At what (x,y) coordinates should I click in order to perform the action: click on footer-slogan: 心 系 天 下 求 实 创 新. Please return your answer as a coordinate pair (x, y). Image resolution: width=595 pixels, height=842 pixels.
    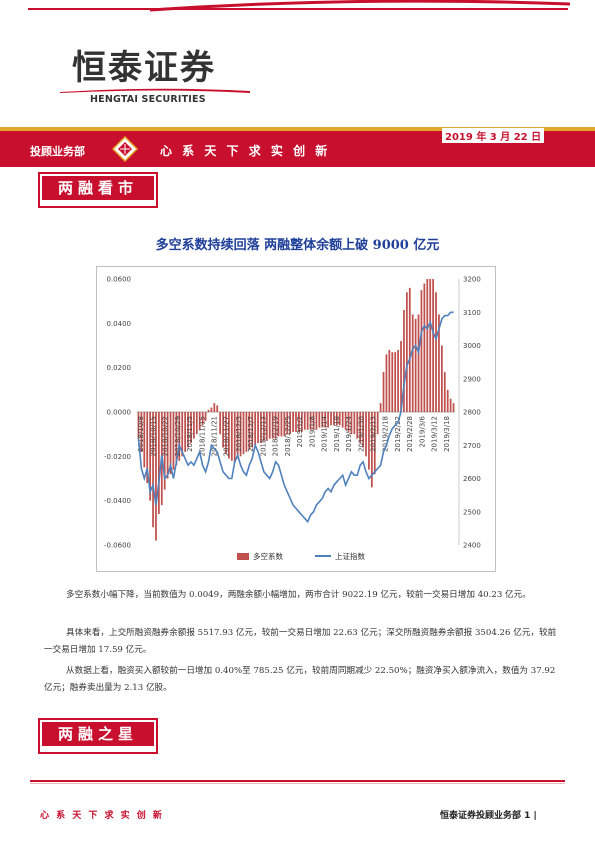
    Looking at the image, I should click on (102, 816).